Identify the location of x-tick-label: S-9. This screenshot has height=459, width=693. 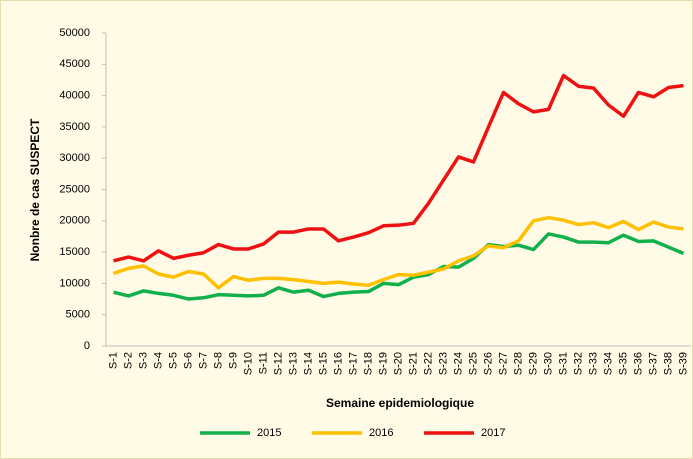
(233, 360).